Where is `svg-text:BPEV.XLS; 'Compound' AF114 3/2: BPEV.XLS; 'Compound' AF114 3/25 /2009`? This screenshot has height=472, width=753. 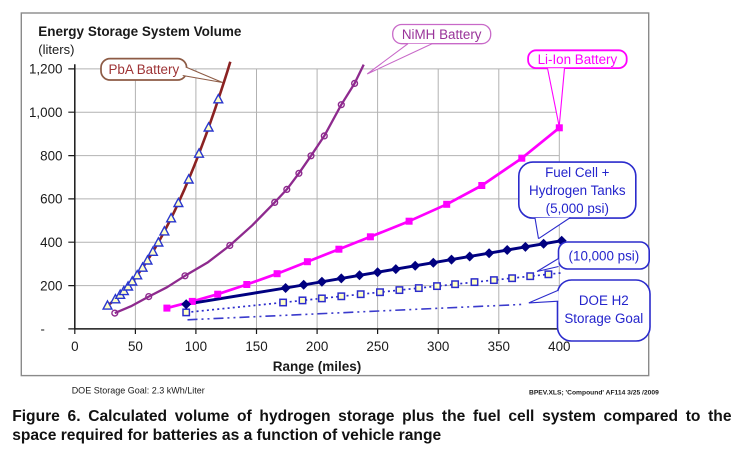
svg-text:BPEV.XLS; 'Compound' AF114 3/2: BPEV.XLS; 'Compound' AF114 3/25 /2009 is located at coordinates (594, 393).